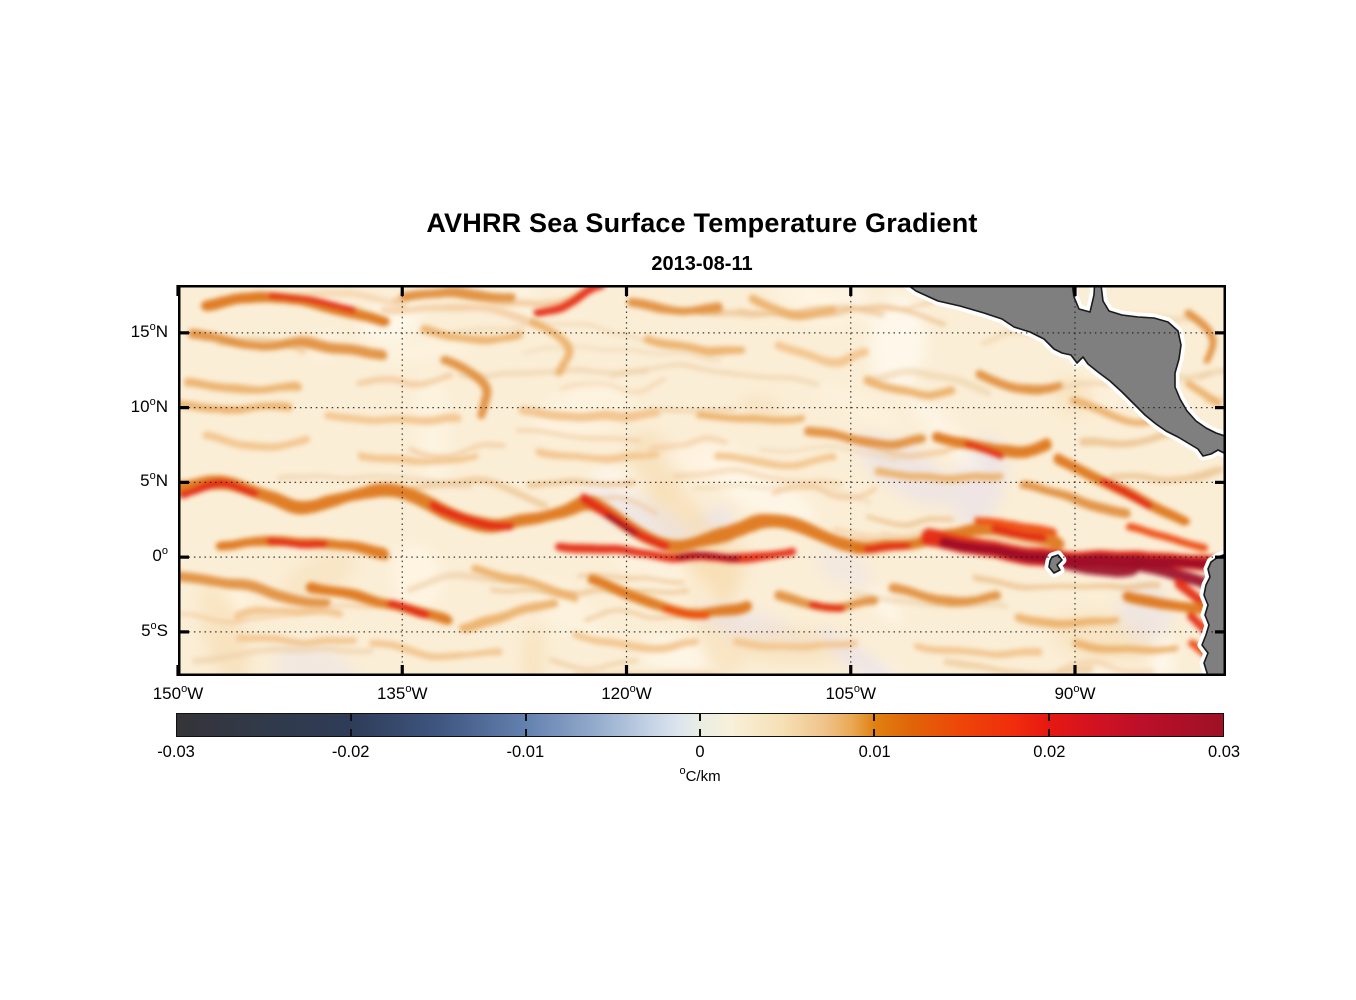 Image resolution: width=1356 pixels, height=1000 pixels. I want to click on degree-superscript: o, so click(682, 771).